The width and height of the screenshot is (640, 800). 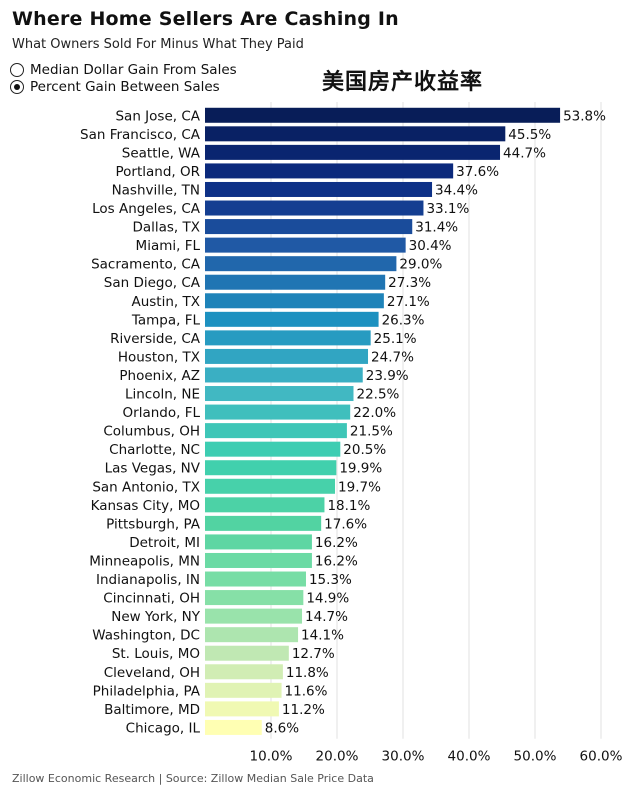 I want to click on x-tick-label: 10.0%, so click(x=271, y=757).